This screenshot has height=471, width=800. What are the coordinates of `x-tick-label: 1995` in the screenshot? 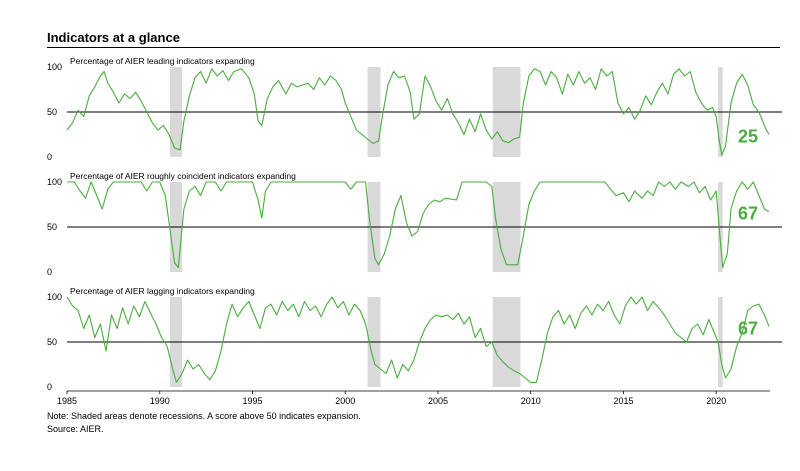 It's located at (252, 401).